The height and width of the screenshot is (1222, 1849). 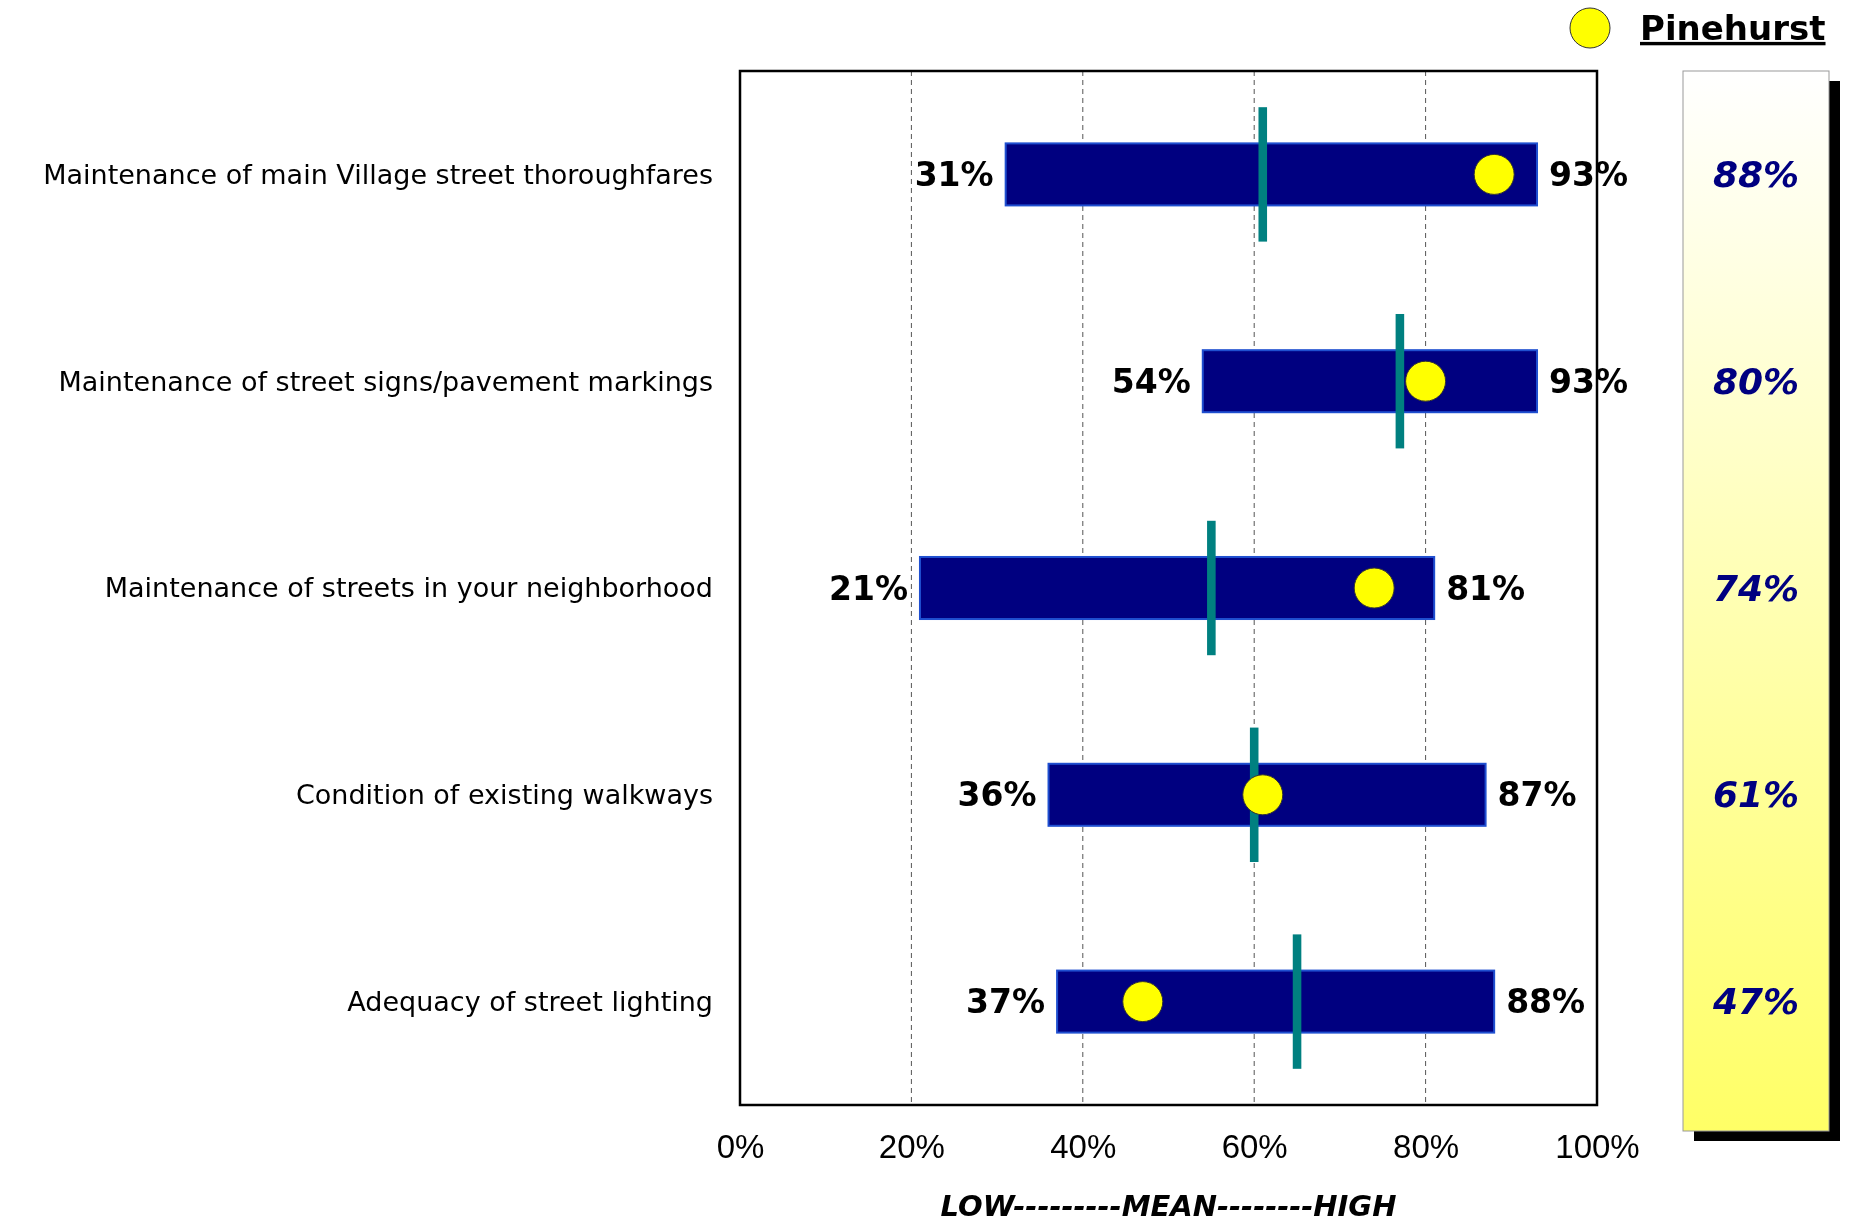 I want to click on y-tick-label: Maintenance of streets in your neighborhood, so click(x=408, y=588).